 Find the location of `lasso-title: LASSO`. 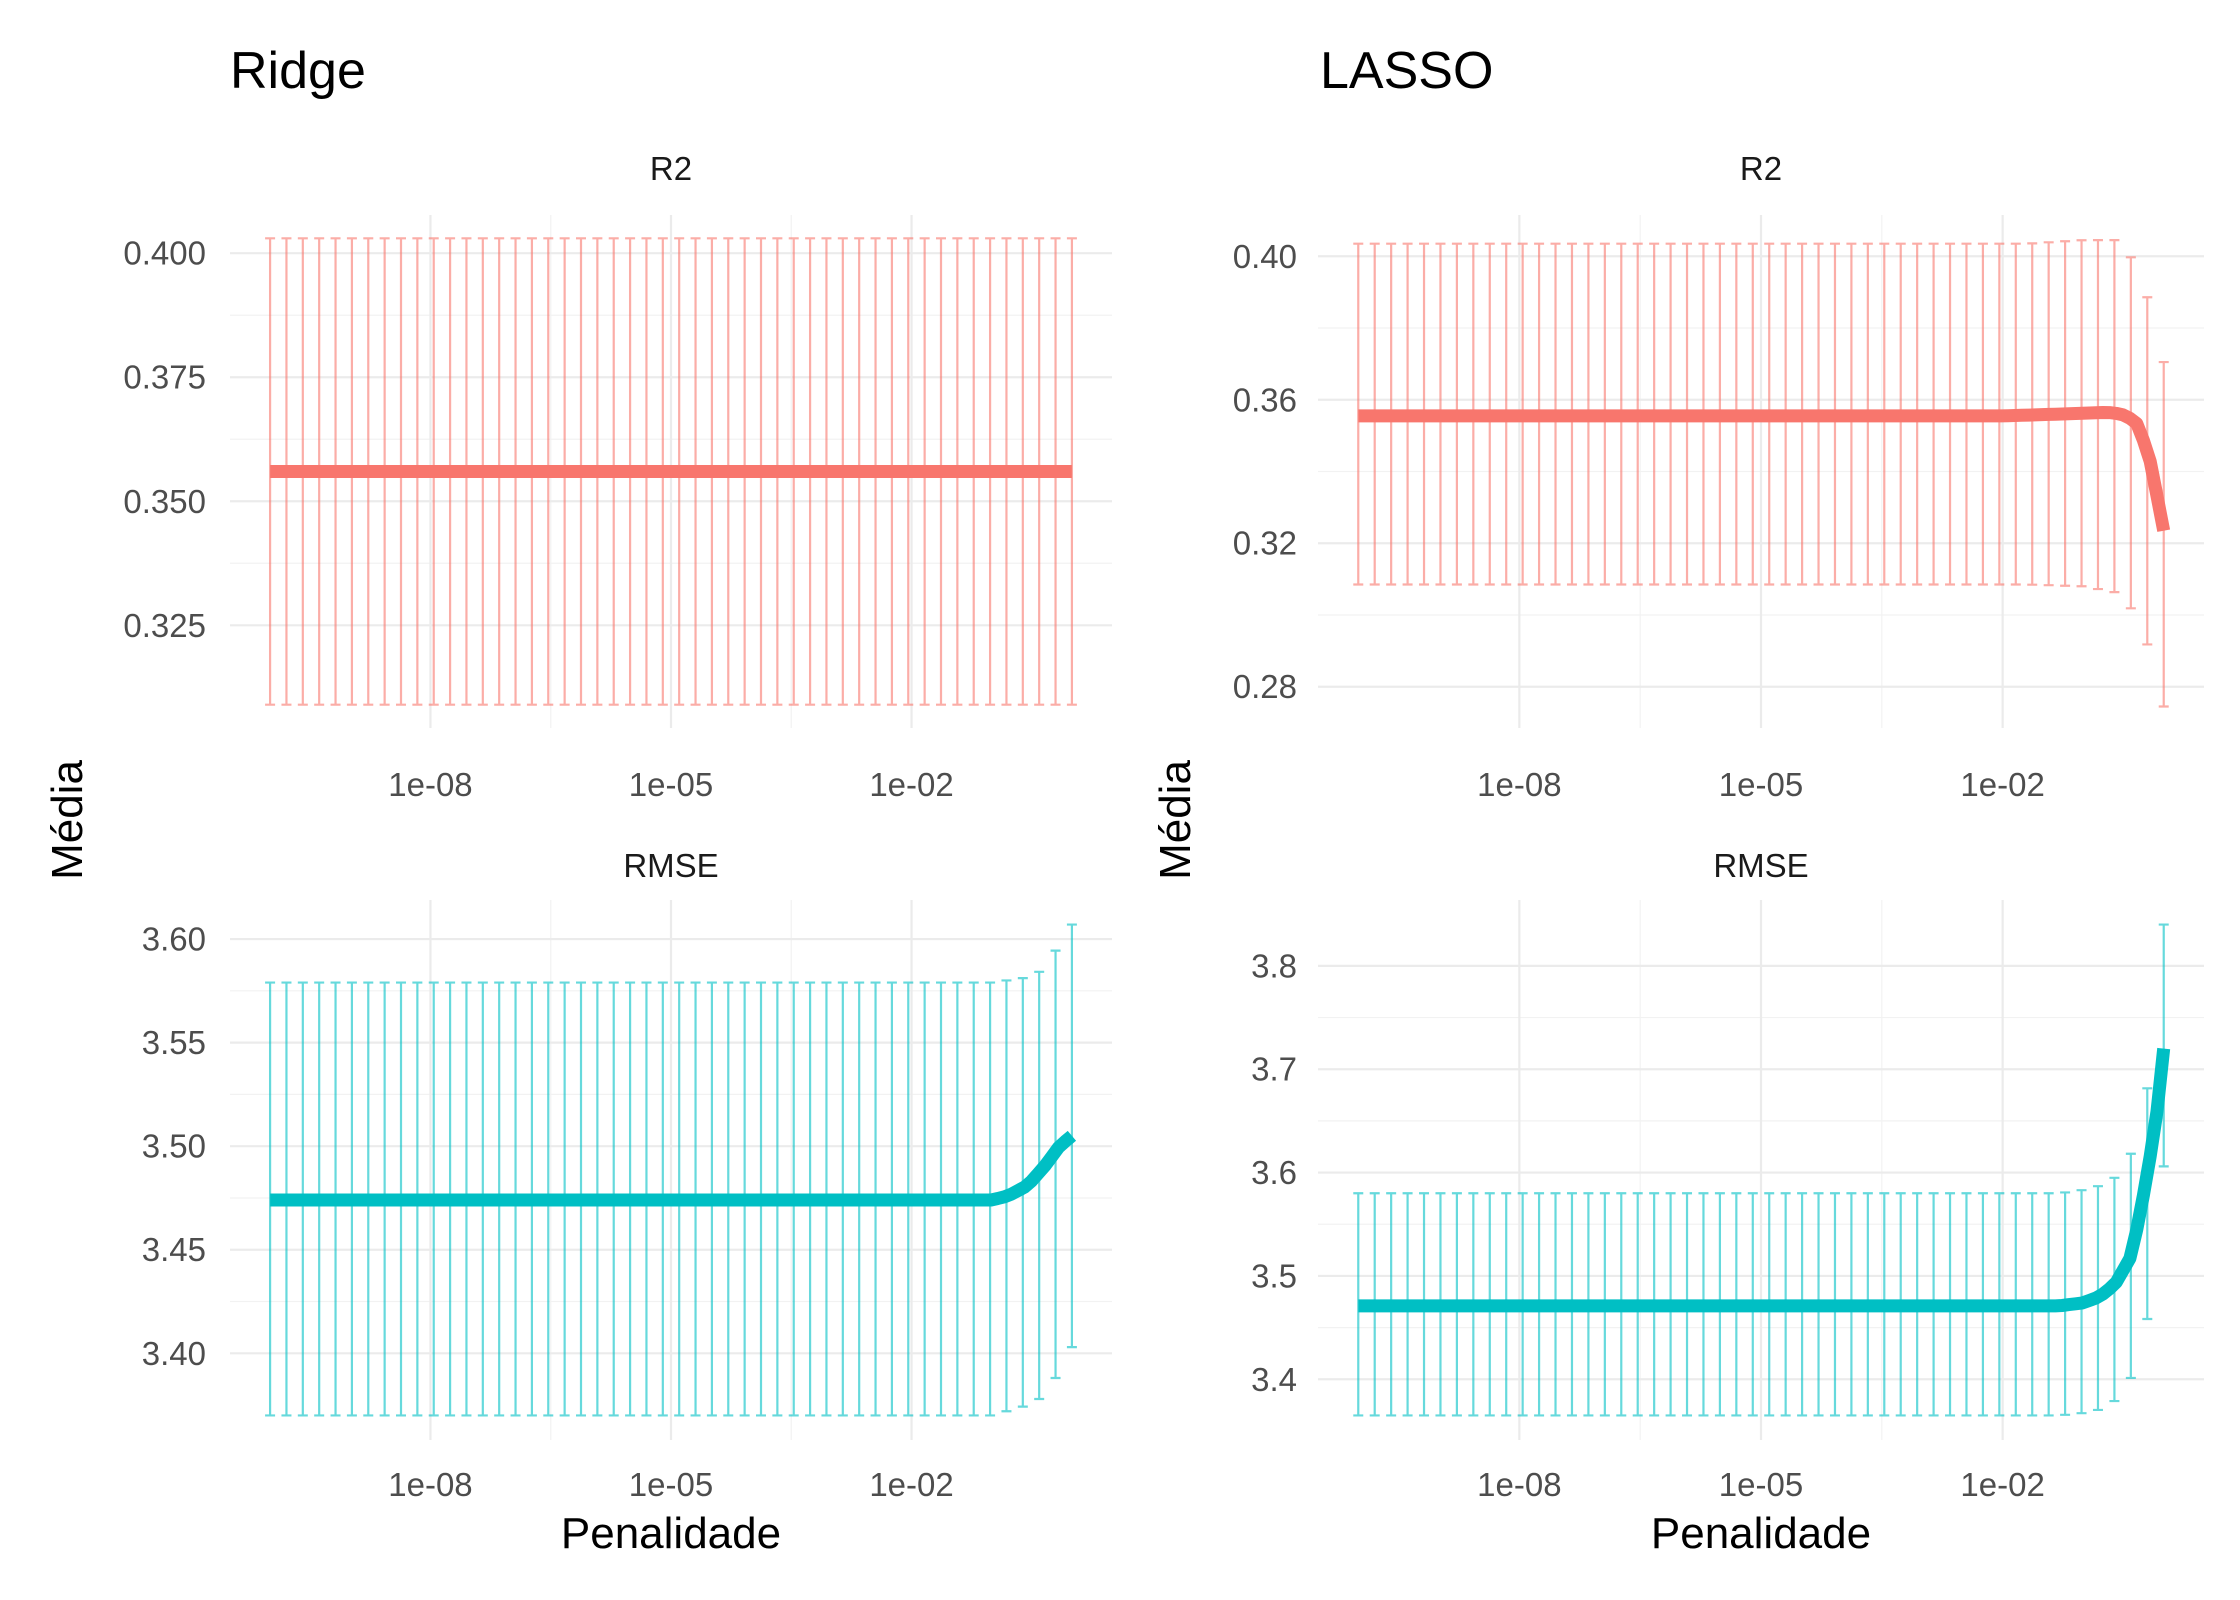

lasso-title: LASSO is located at coordinates (1406, 71).